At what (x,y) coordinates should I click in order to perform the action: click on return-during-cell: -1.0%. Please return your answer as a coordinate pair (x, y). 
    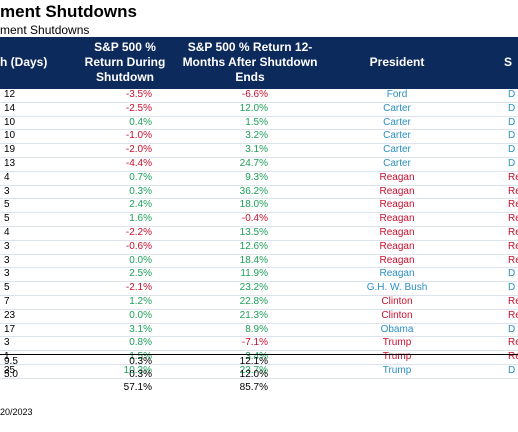
    Looking at the image, I should click on (138, 136).